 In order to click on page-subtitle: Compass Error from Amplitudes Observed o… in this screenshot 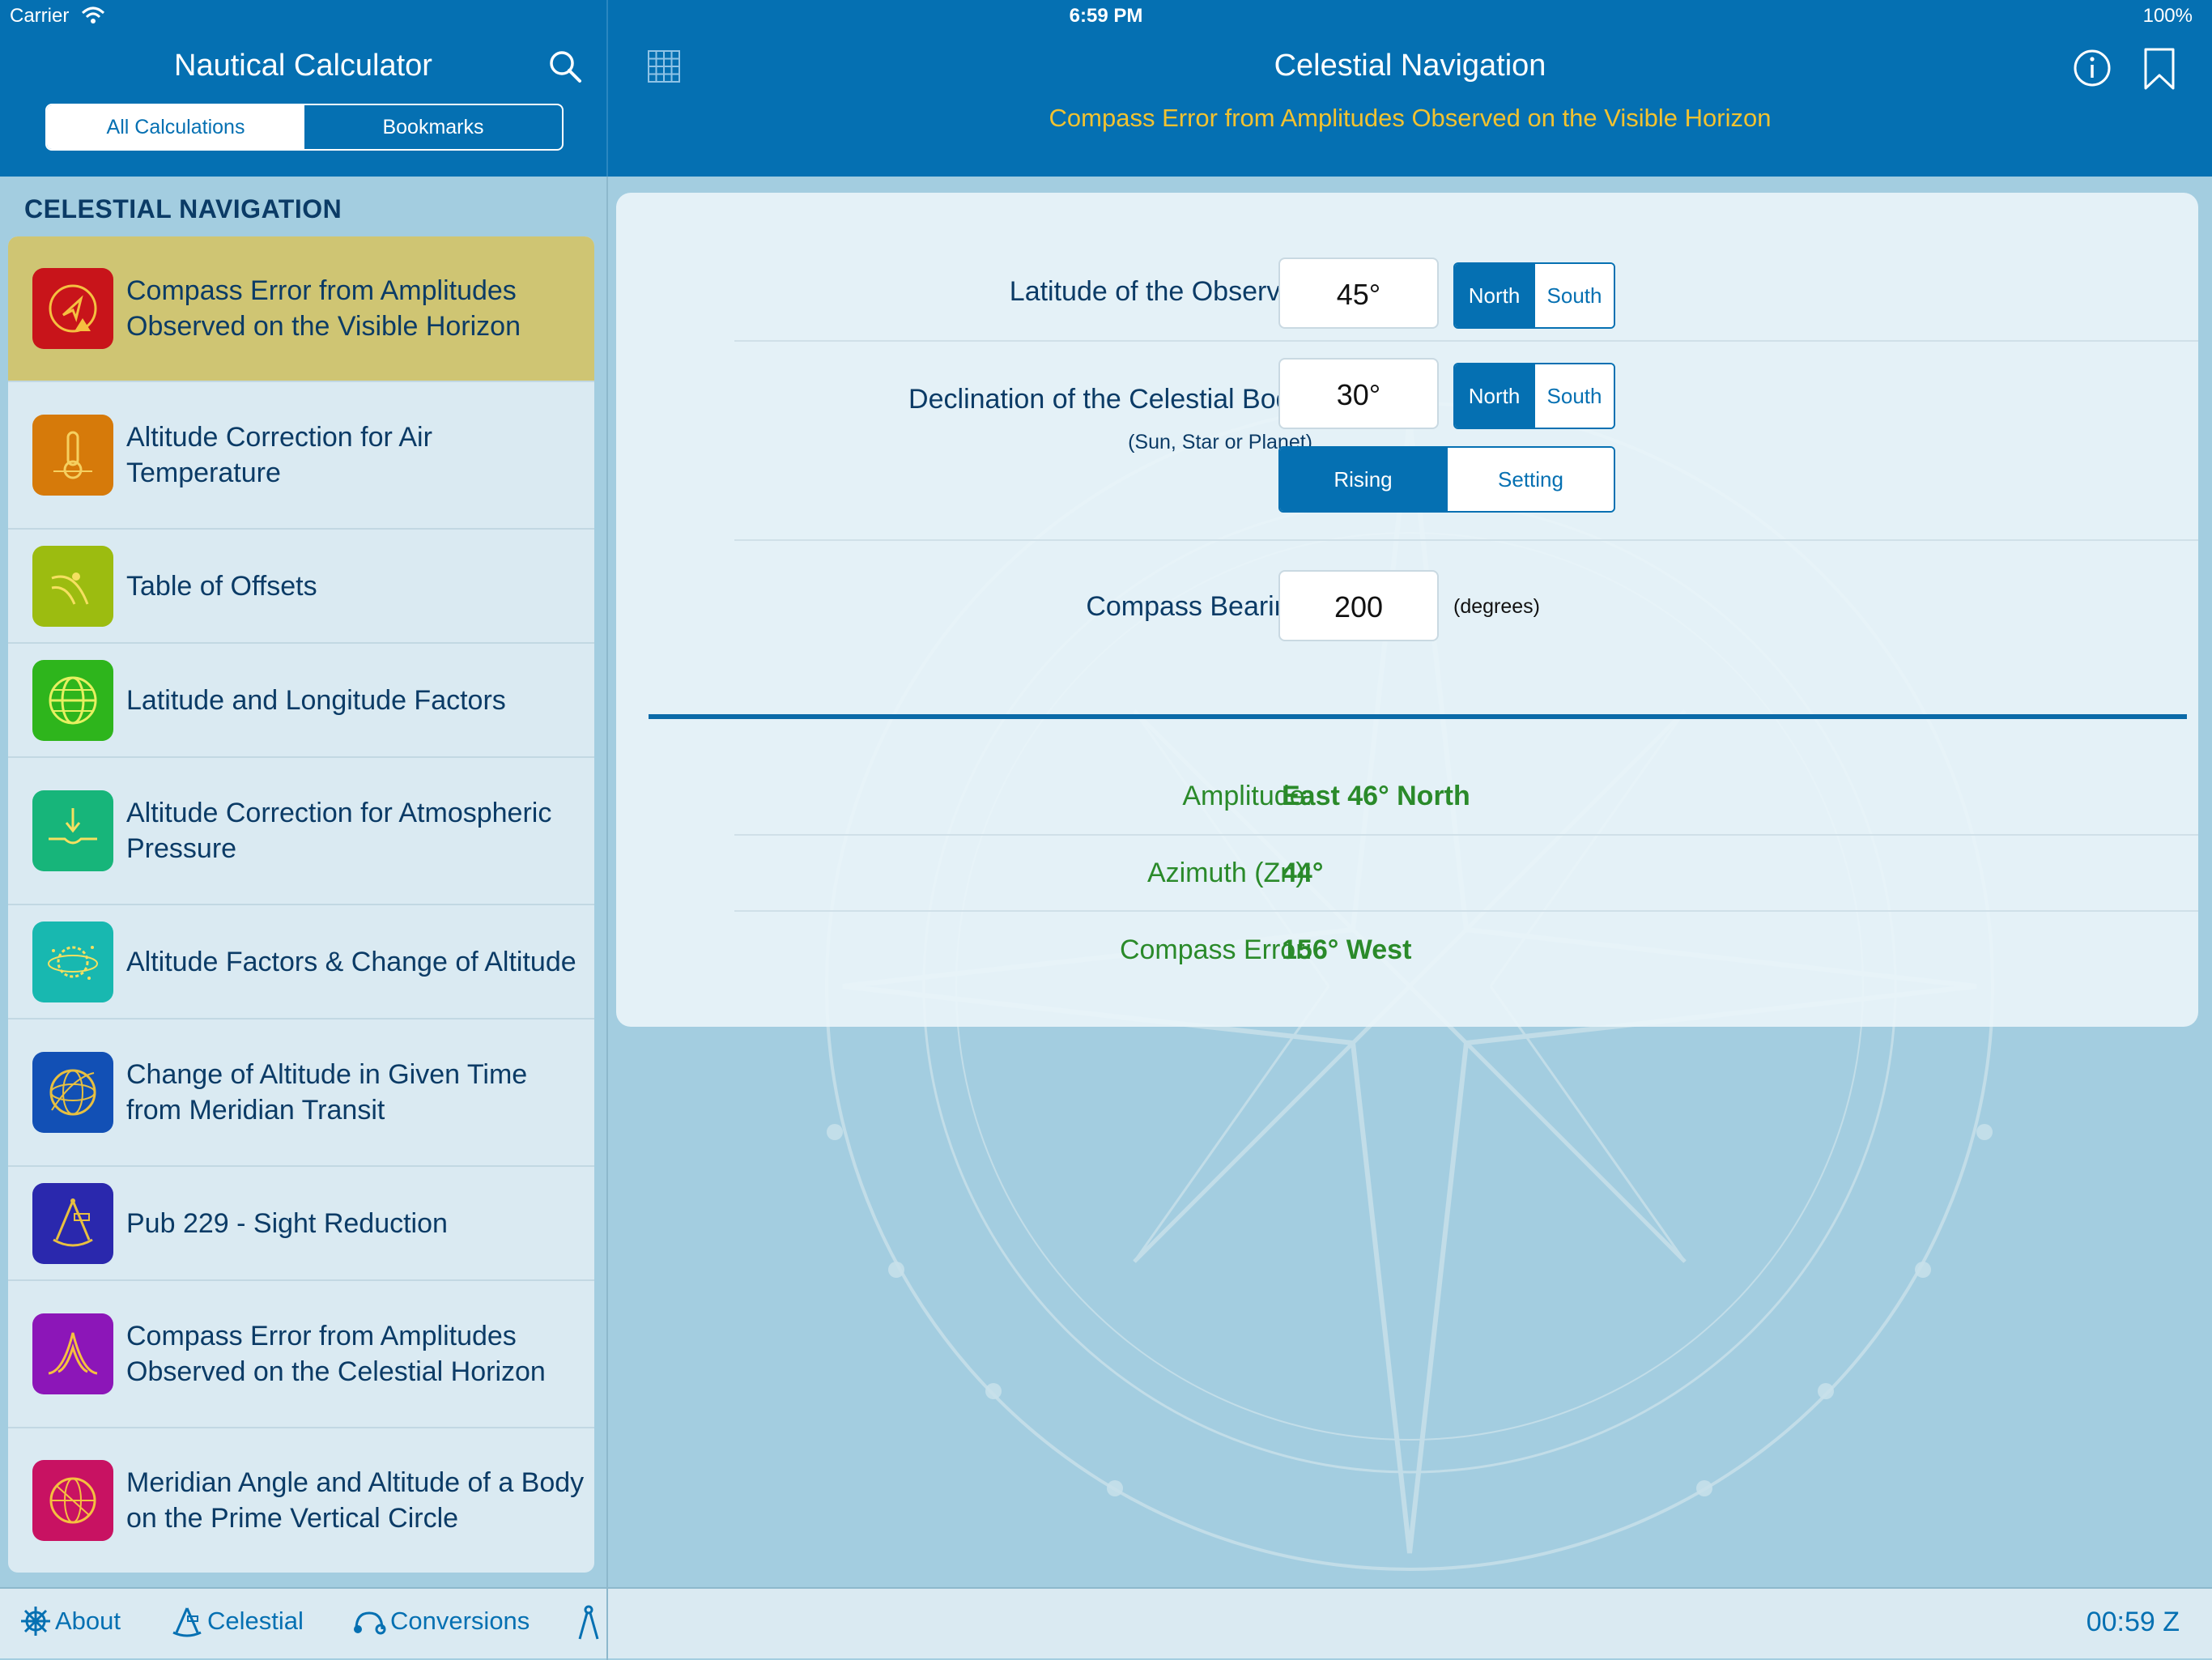, I will do `click(1411, 118)`.